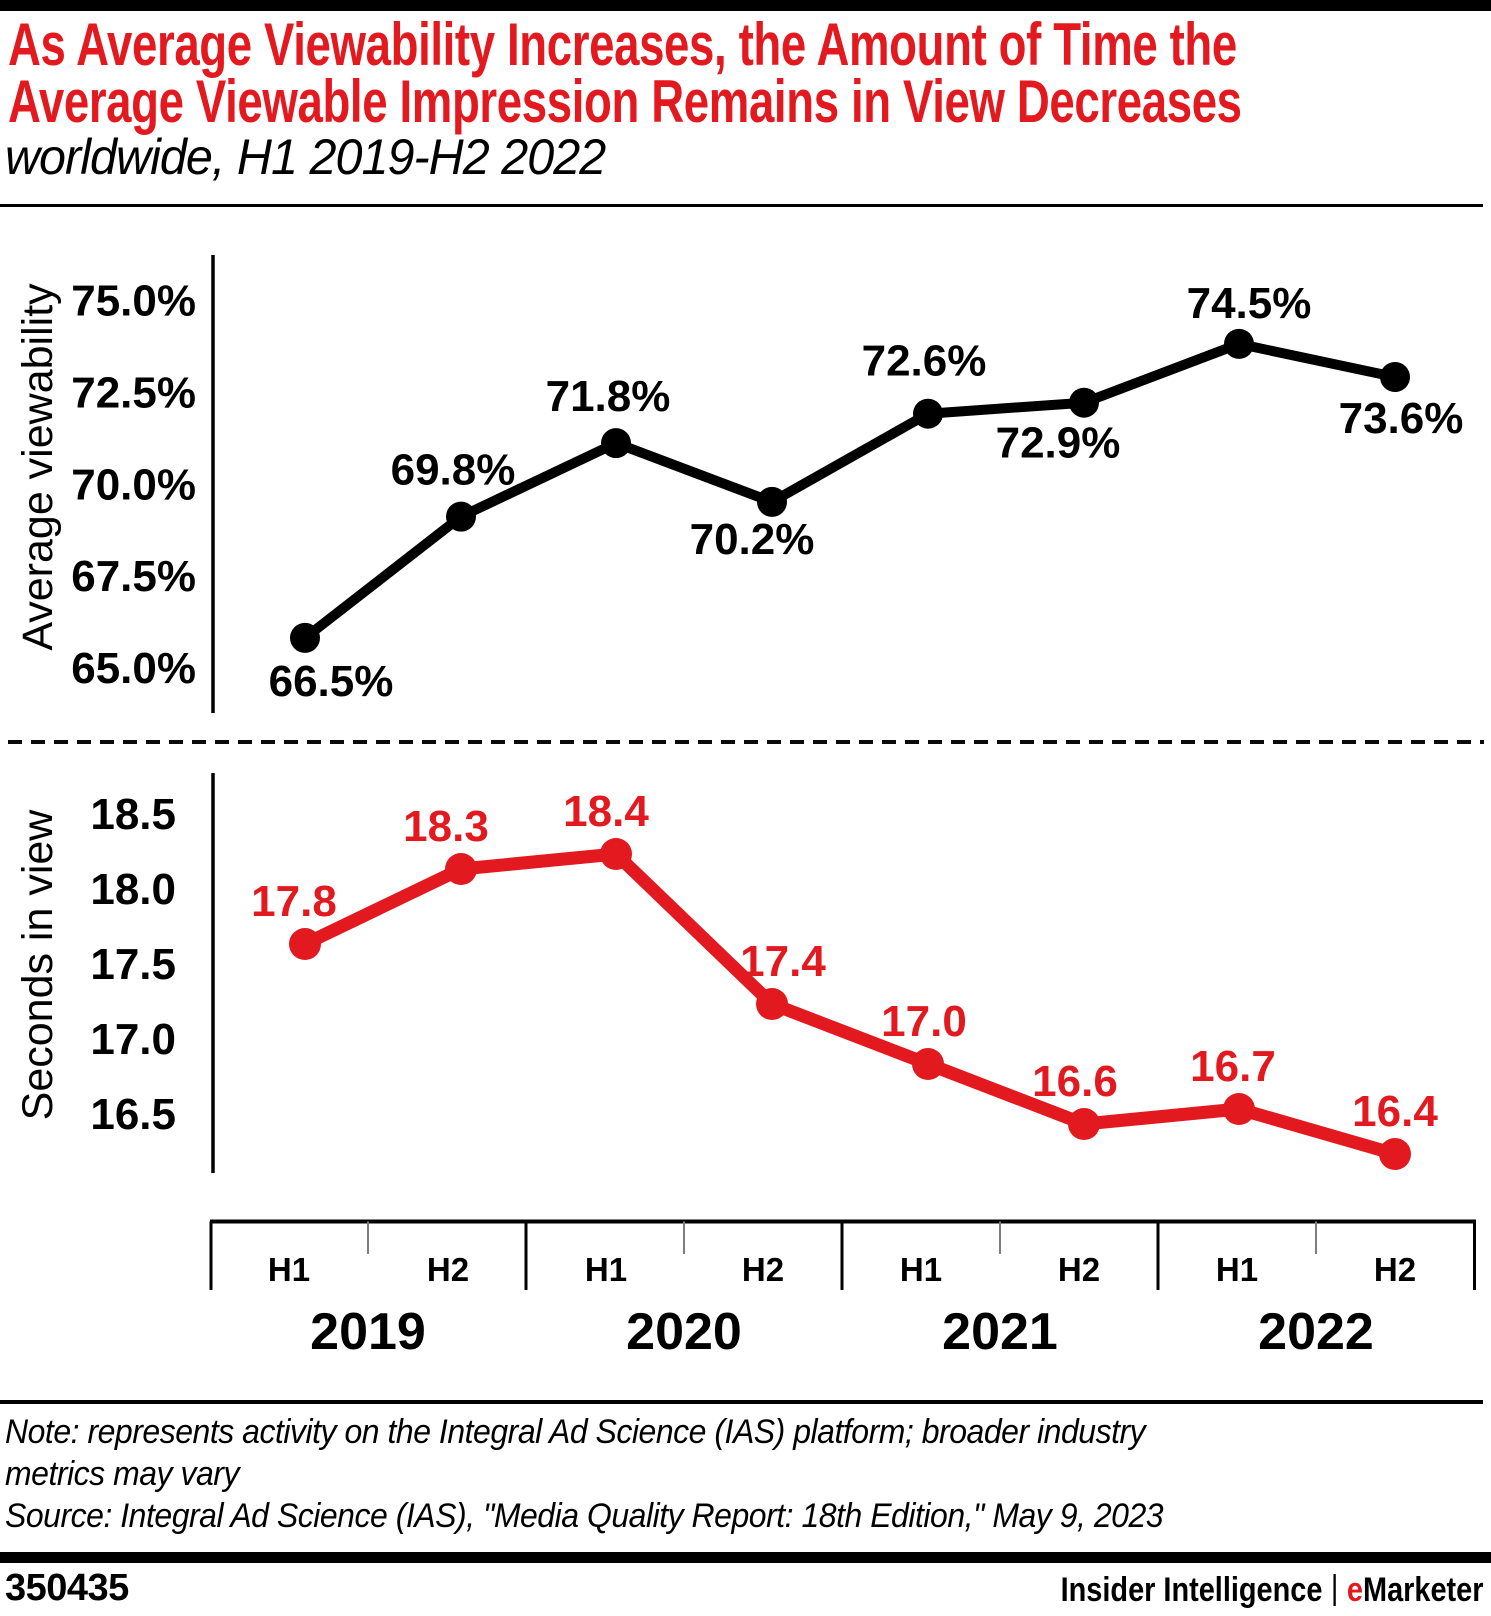 This screenshot has height=1616, width=1491. I want to click on seconds-in-view-point-label: 16.6, so click(1075, 1081).